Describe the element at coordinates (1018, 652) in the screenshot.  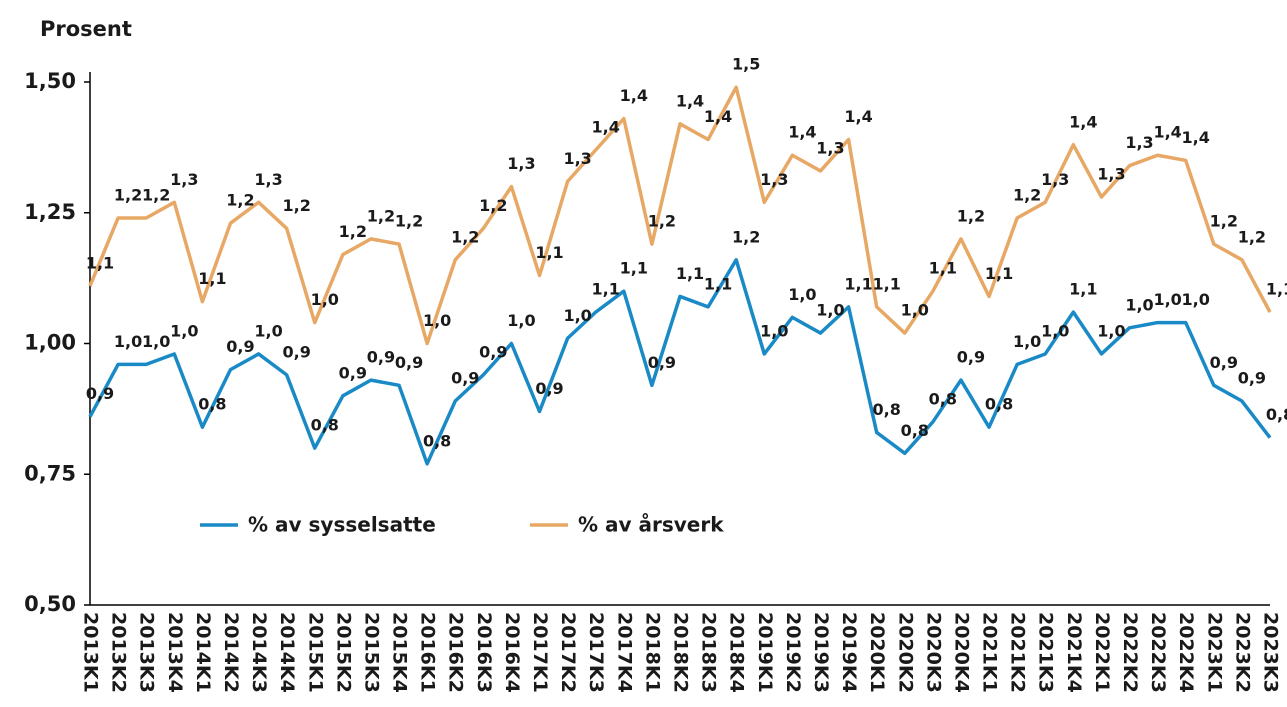
I see `x-tick-label: 2021K2` at that location.